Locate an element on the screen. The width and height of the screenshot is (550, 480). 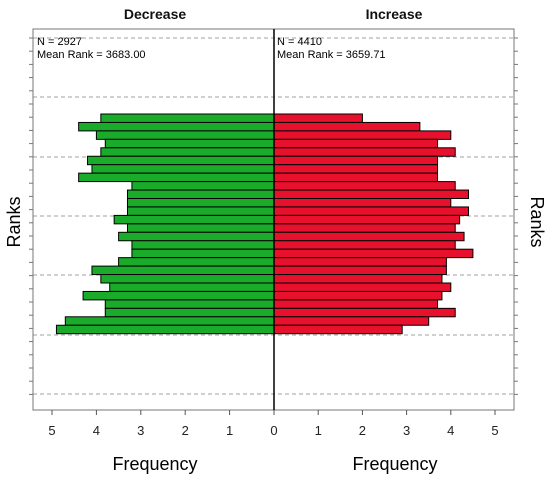
left-mean-rank: Mean Rank = 3683.00 is located at coordinates (91, 55).